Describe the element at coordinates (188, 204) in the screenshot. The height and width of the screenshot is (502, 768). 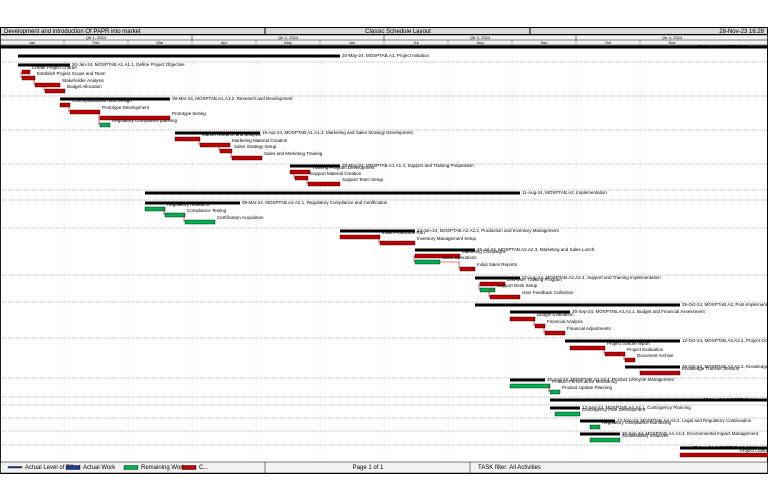
I see `task-label: Regulatory Research` at that location.